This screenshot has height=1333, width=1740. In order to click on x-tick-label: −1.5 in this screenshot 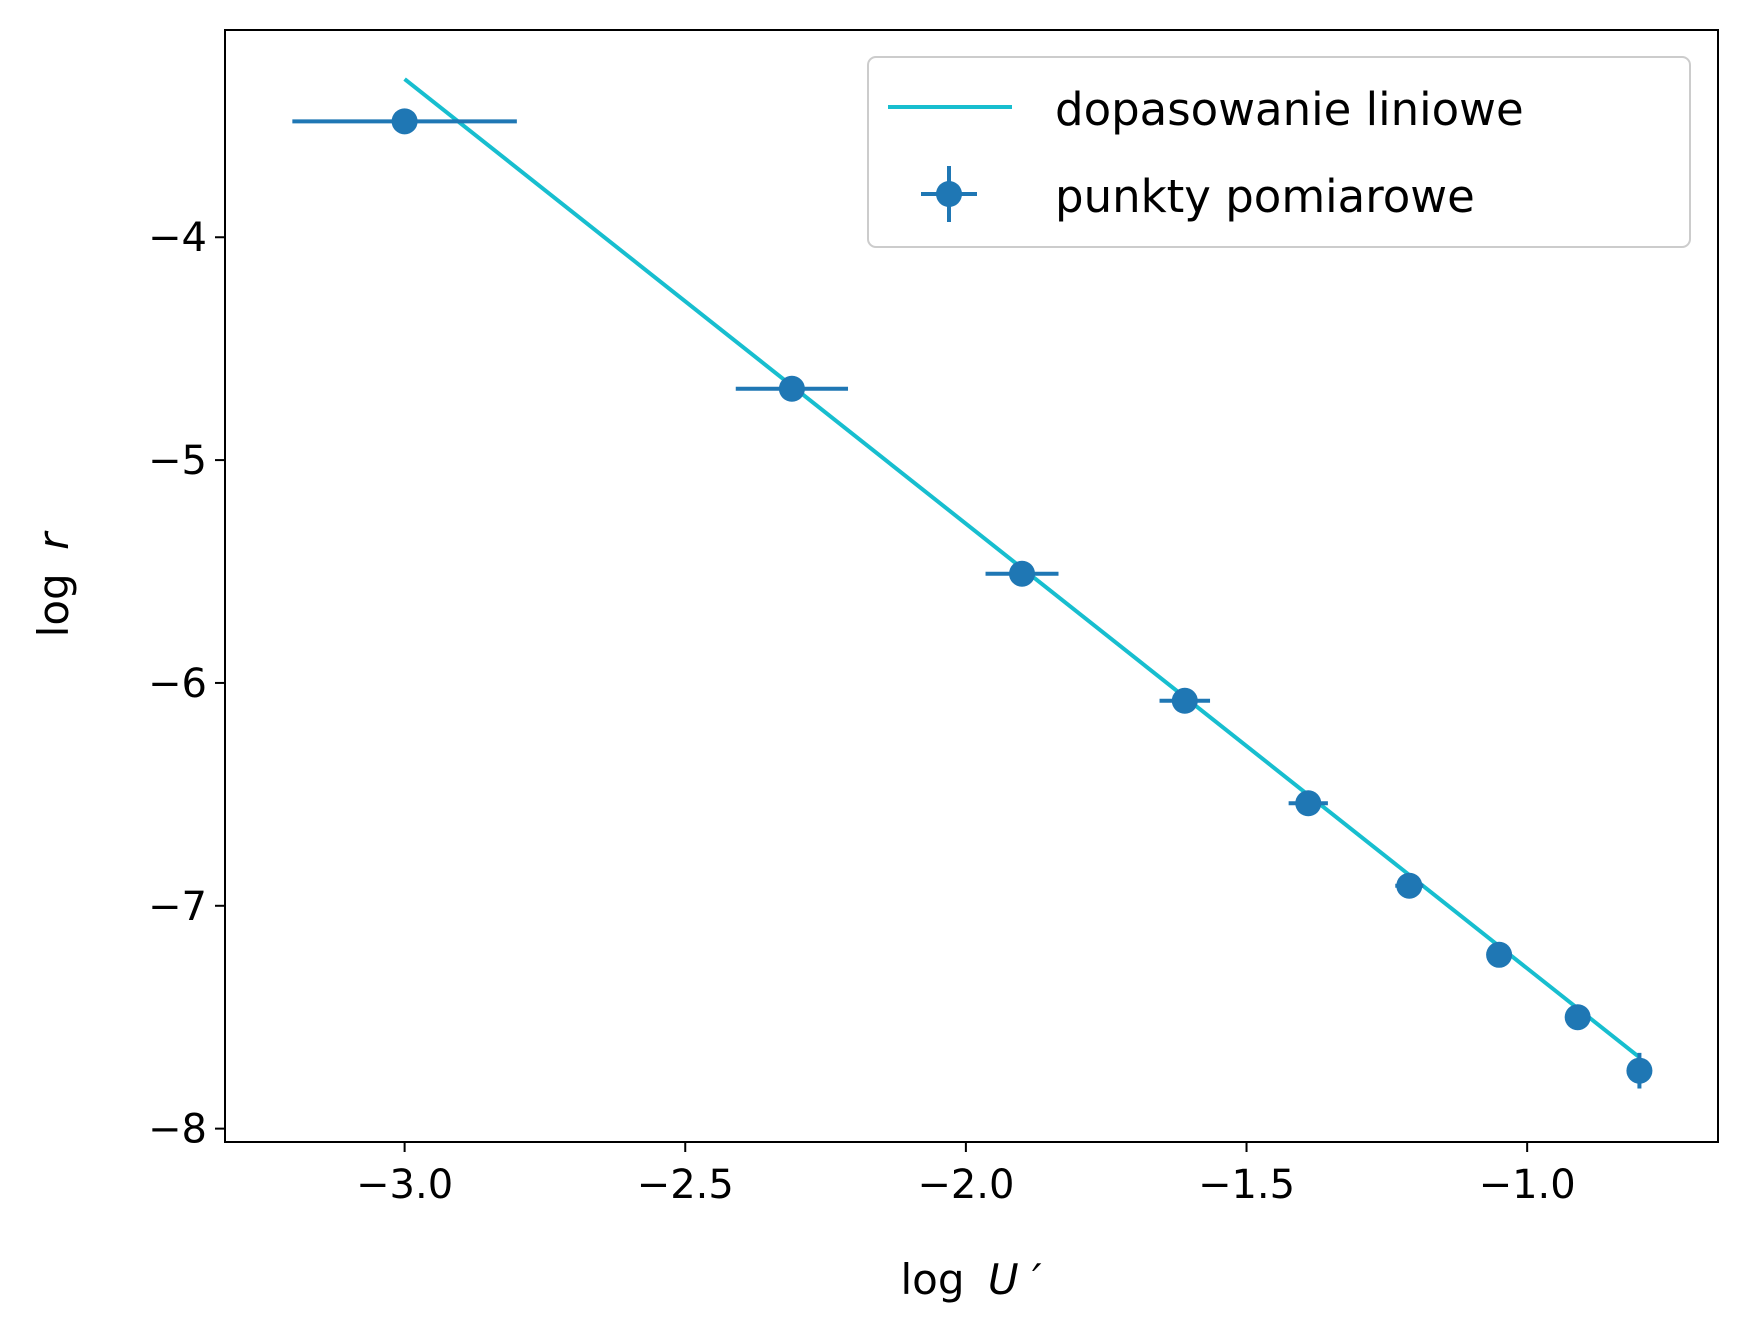, I will do `click(1246, 1185)`.